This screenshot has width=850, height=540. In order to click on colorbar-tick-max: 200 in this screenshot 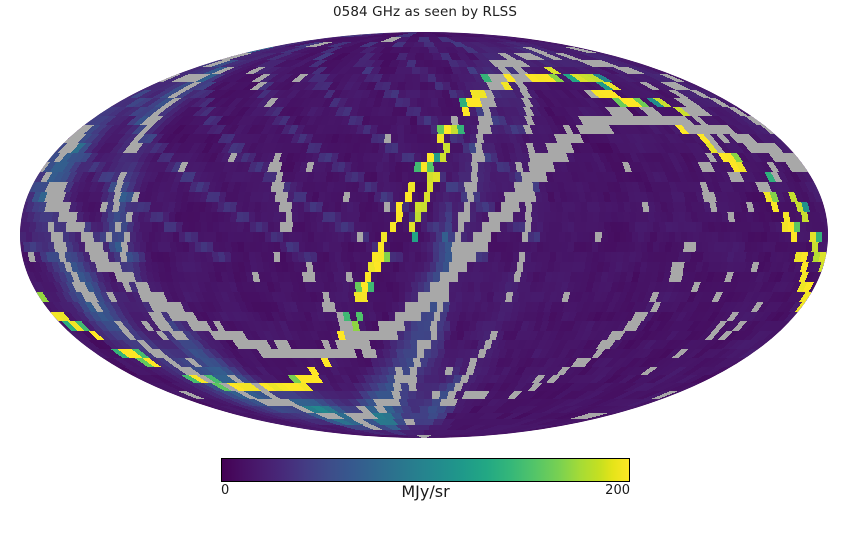, I will do `click(617, 490)`.